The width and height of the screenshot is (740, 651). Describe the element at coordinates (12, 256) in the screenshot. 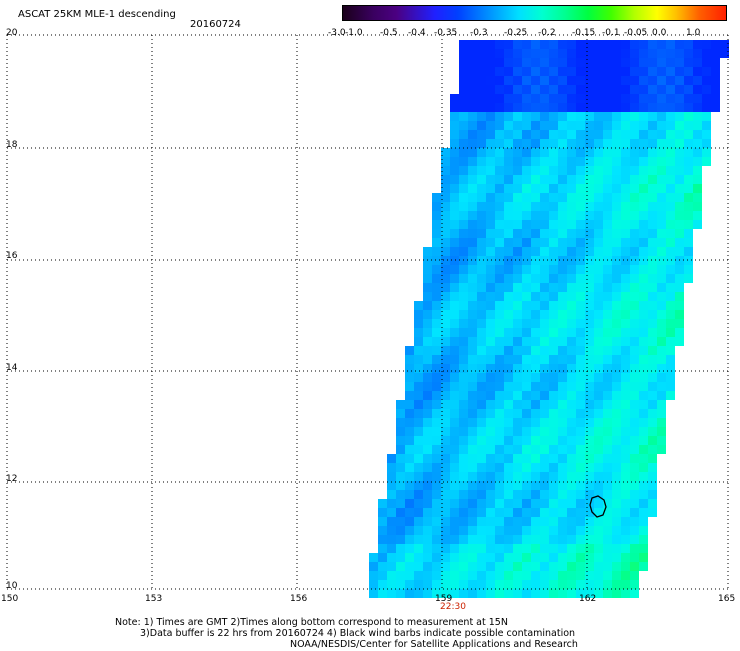

I see `y-tick-16: 16` at that location.